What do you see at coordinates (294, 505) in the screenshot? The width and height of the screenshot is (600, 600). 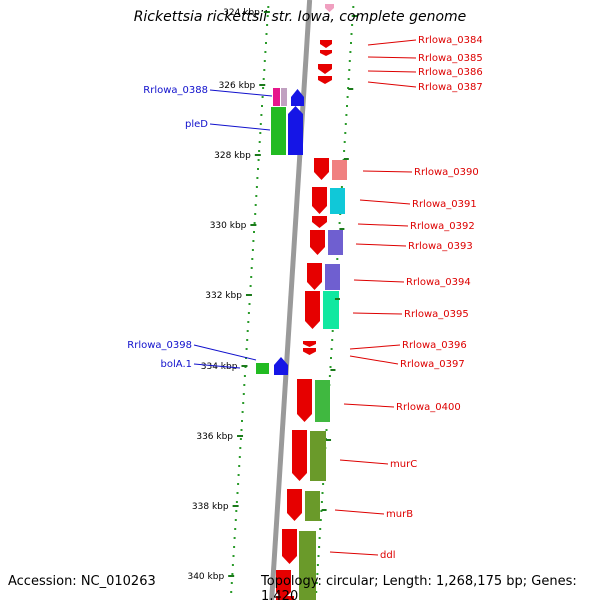 I see `gene-murb` at bounding box center [294, 505].